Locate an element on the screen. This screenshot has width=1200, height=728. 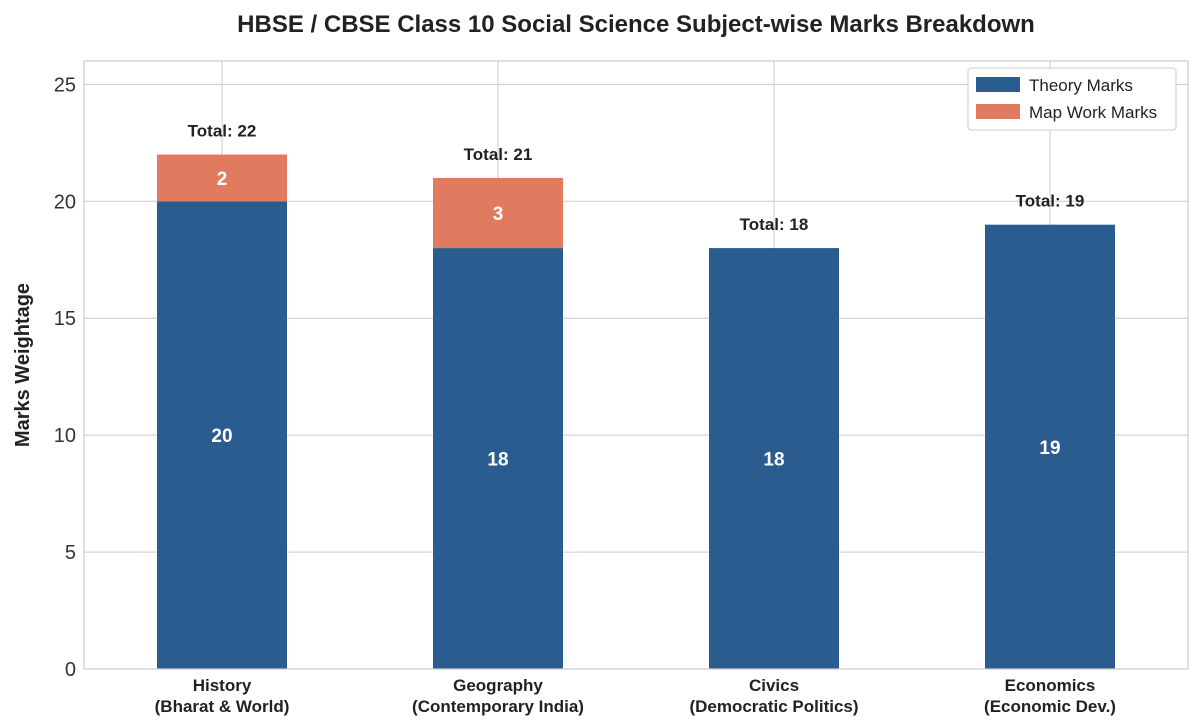
total-label: Total: 21 is located at coordinates (498, 154).